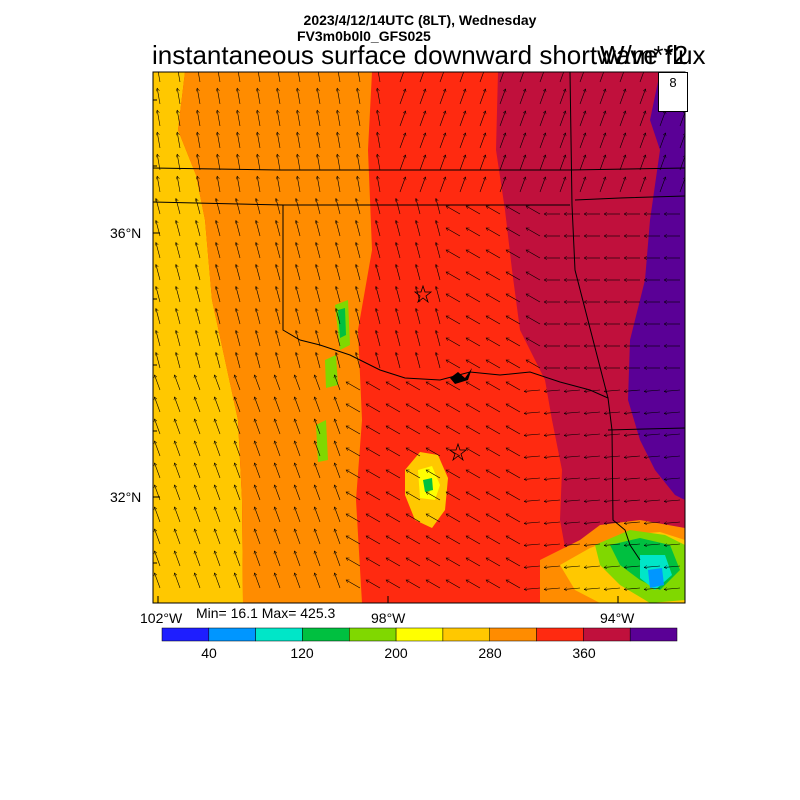 Image resolution: width=800 pixels, height=800 pixels. Describe the element at coordinates (126, 497) in the screenshot. I see `lat-label-32n: 32°N` at that location.